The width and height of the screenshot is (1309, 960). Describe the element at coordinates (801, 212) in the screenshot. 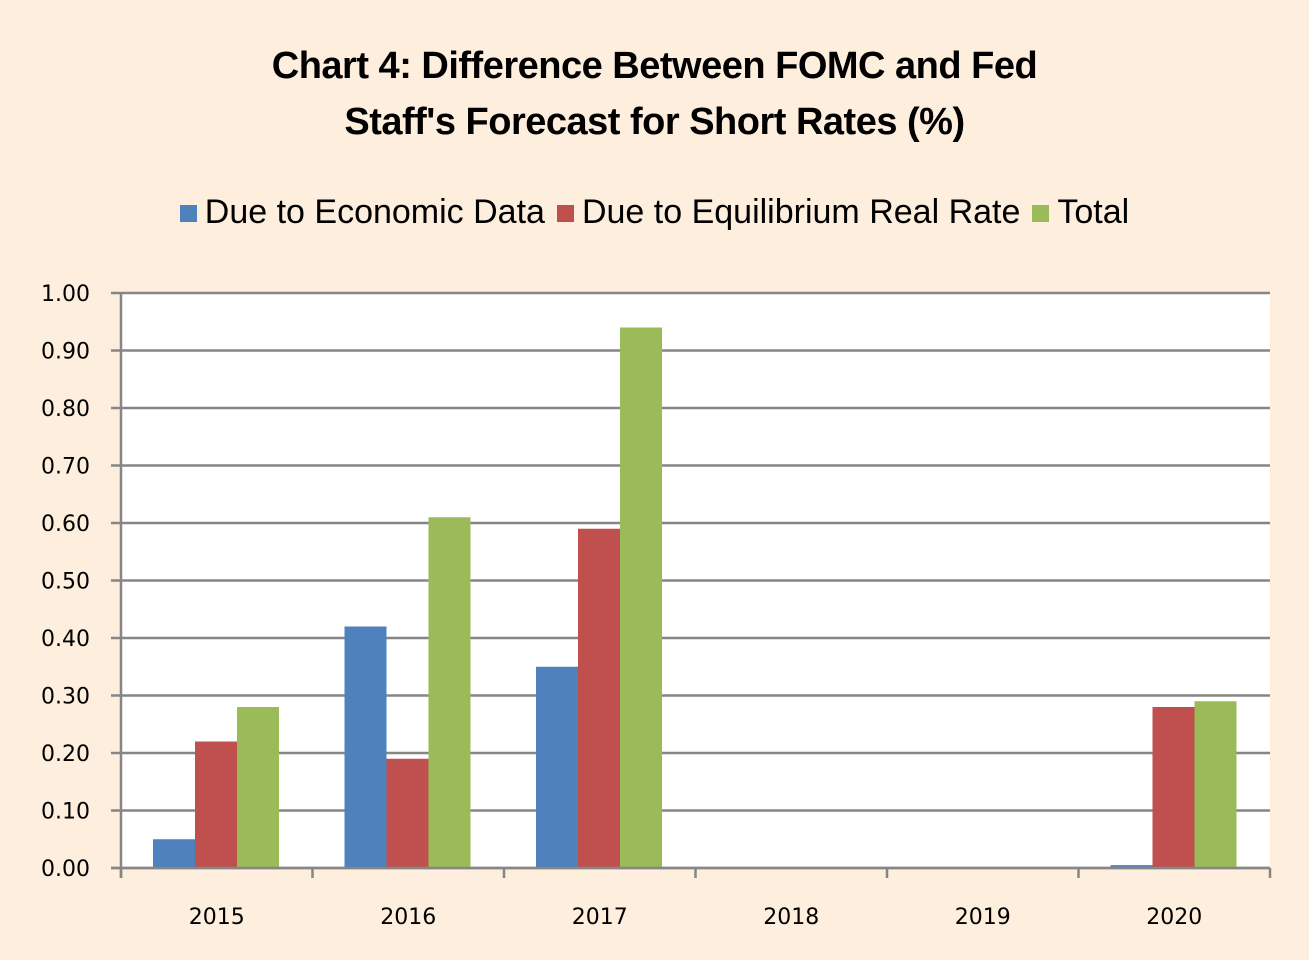

I see `legend-label-equilibrium-real-rate: Due to Equilibrium Real Rate` at that location.